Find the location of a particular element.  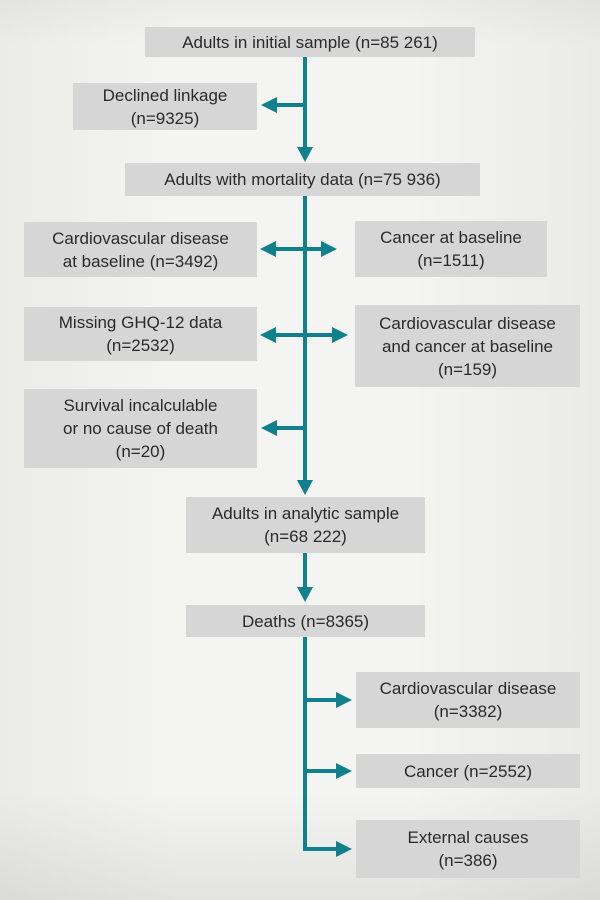

box-deaths: Deaths (n=8365) is located at coordinates (305, 621).